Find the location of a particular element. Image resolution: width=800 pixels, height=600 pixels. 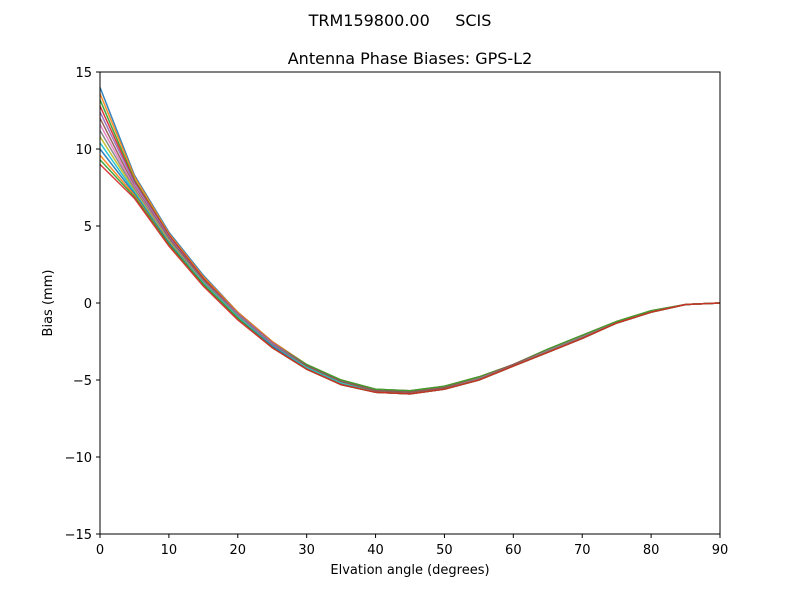

y-axis-label: Bias (mm) is located at coordinates (48, 303).